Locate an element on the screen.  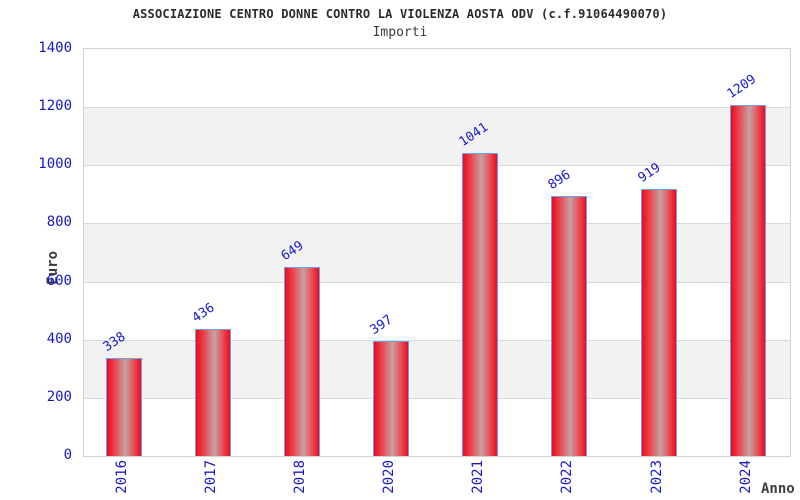
y-tick-label: 0 is located at coordinates (67, 455).